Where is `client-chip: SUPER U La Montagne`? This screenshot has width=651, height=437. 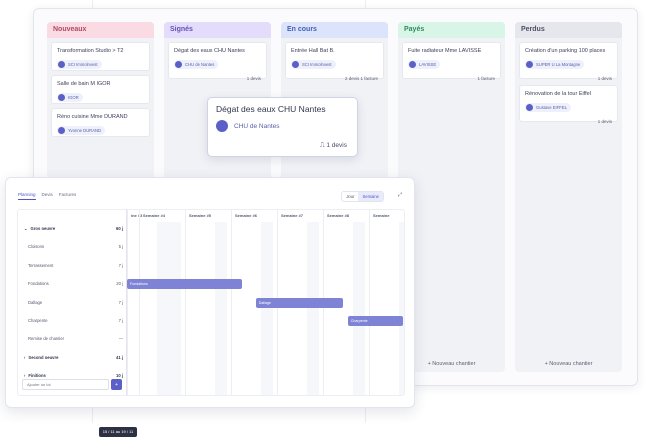
client-chip: SUPER U La Montagne is located at coordinates (555, 64).